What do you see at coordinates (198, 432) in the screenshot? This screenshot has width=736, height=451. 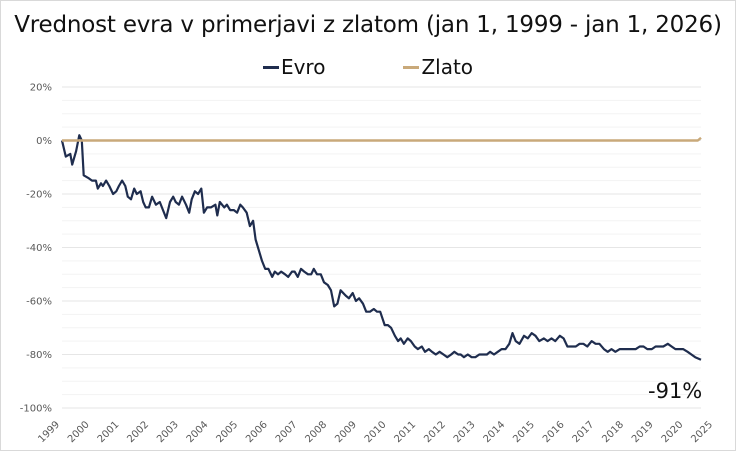 I see `x-tick-label: 2004` at bounding box center [198, 432].